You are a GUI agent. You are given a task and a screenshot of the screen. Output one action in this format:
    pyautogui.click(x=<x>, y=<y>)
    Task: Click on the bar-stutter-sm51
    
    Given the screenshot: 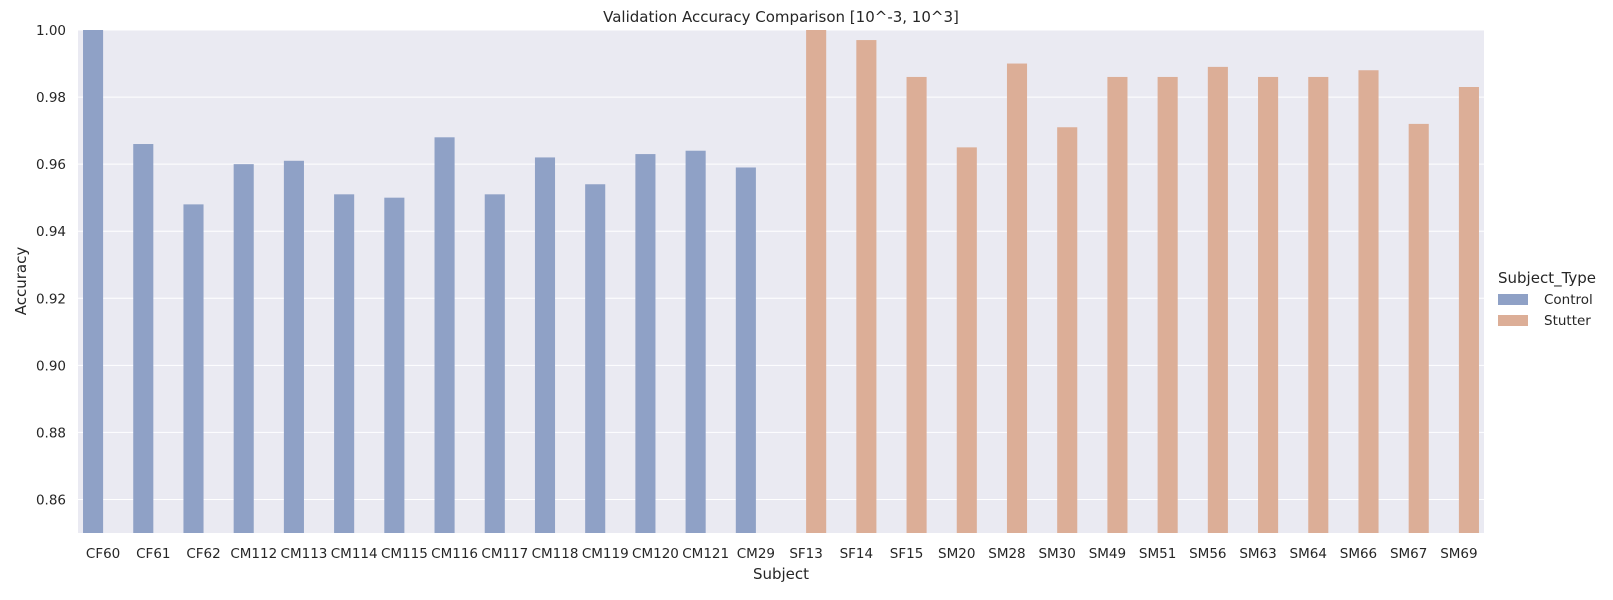 What is the action you would take?
    pyautogui.click(x=1167, y=305)
    